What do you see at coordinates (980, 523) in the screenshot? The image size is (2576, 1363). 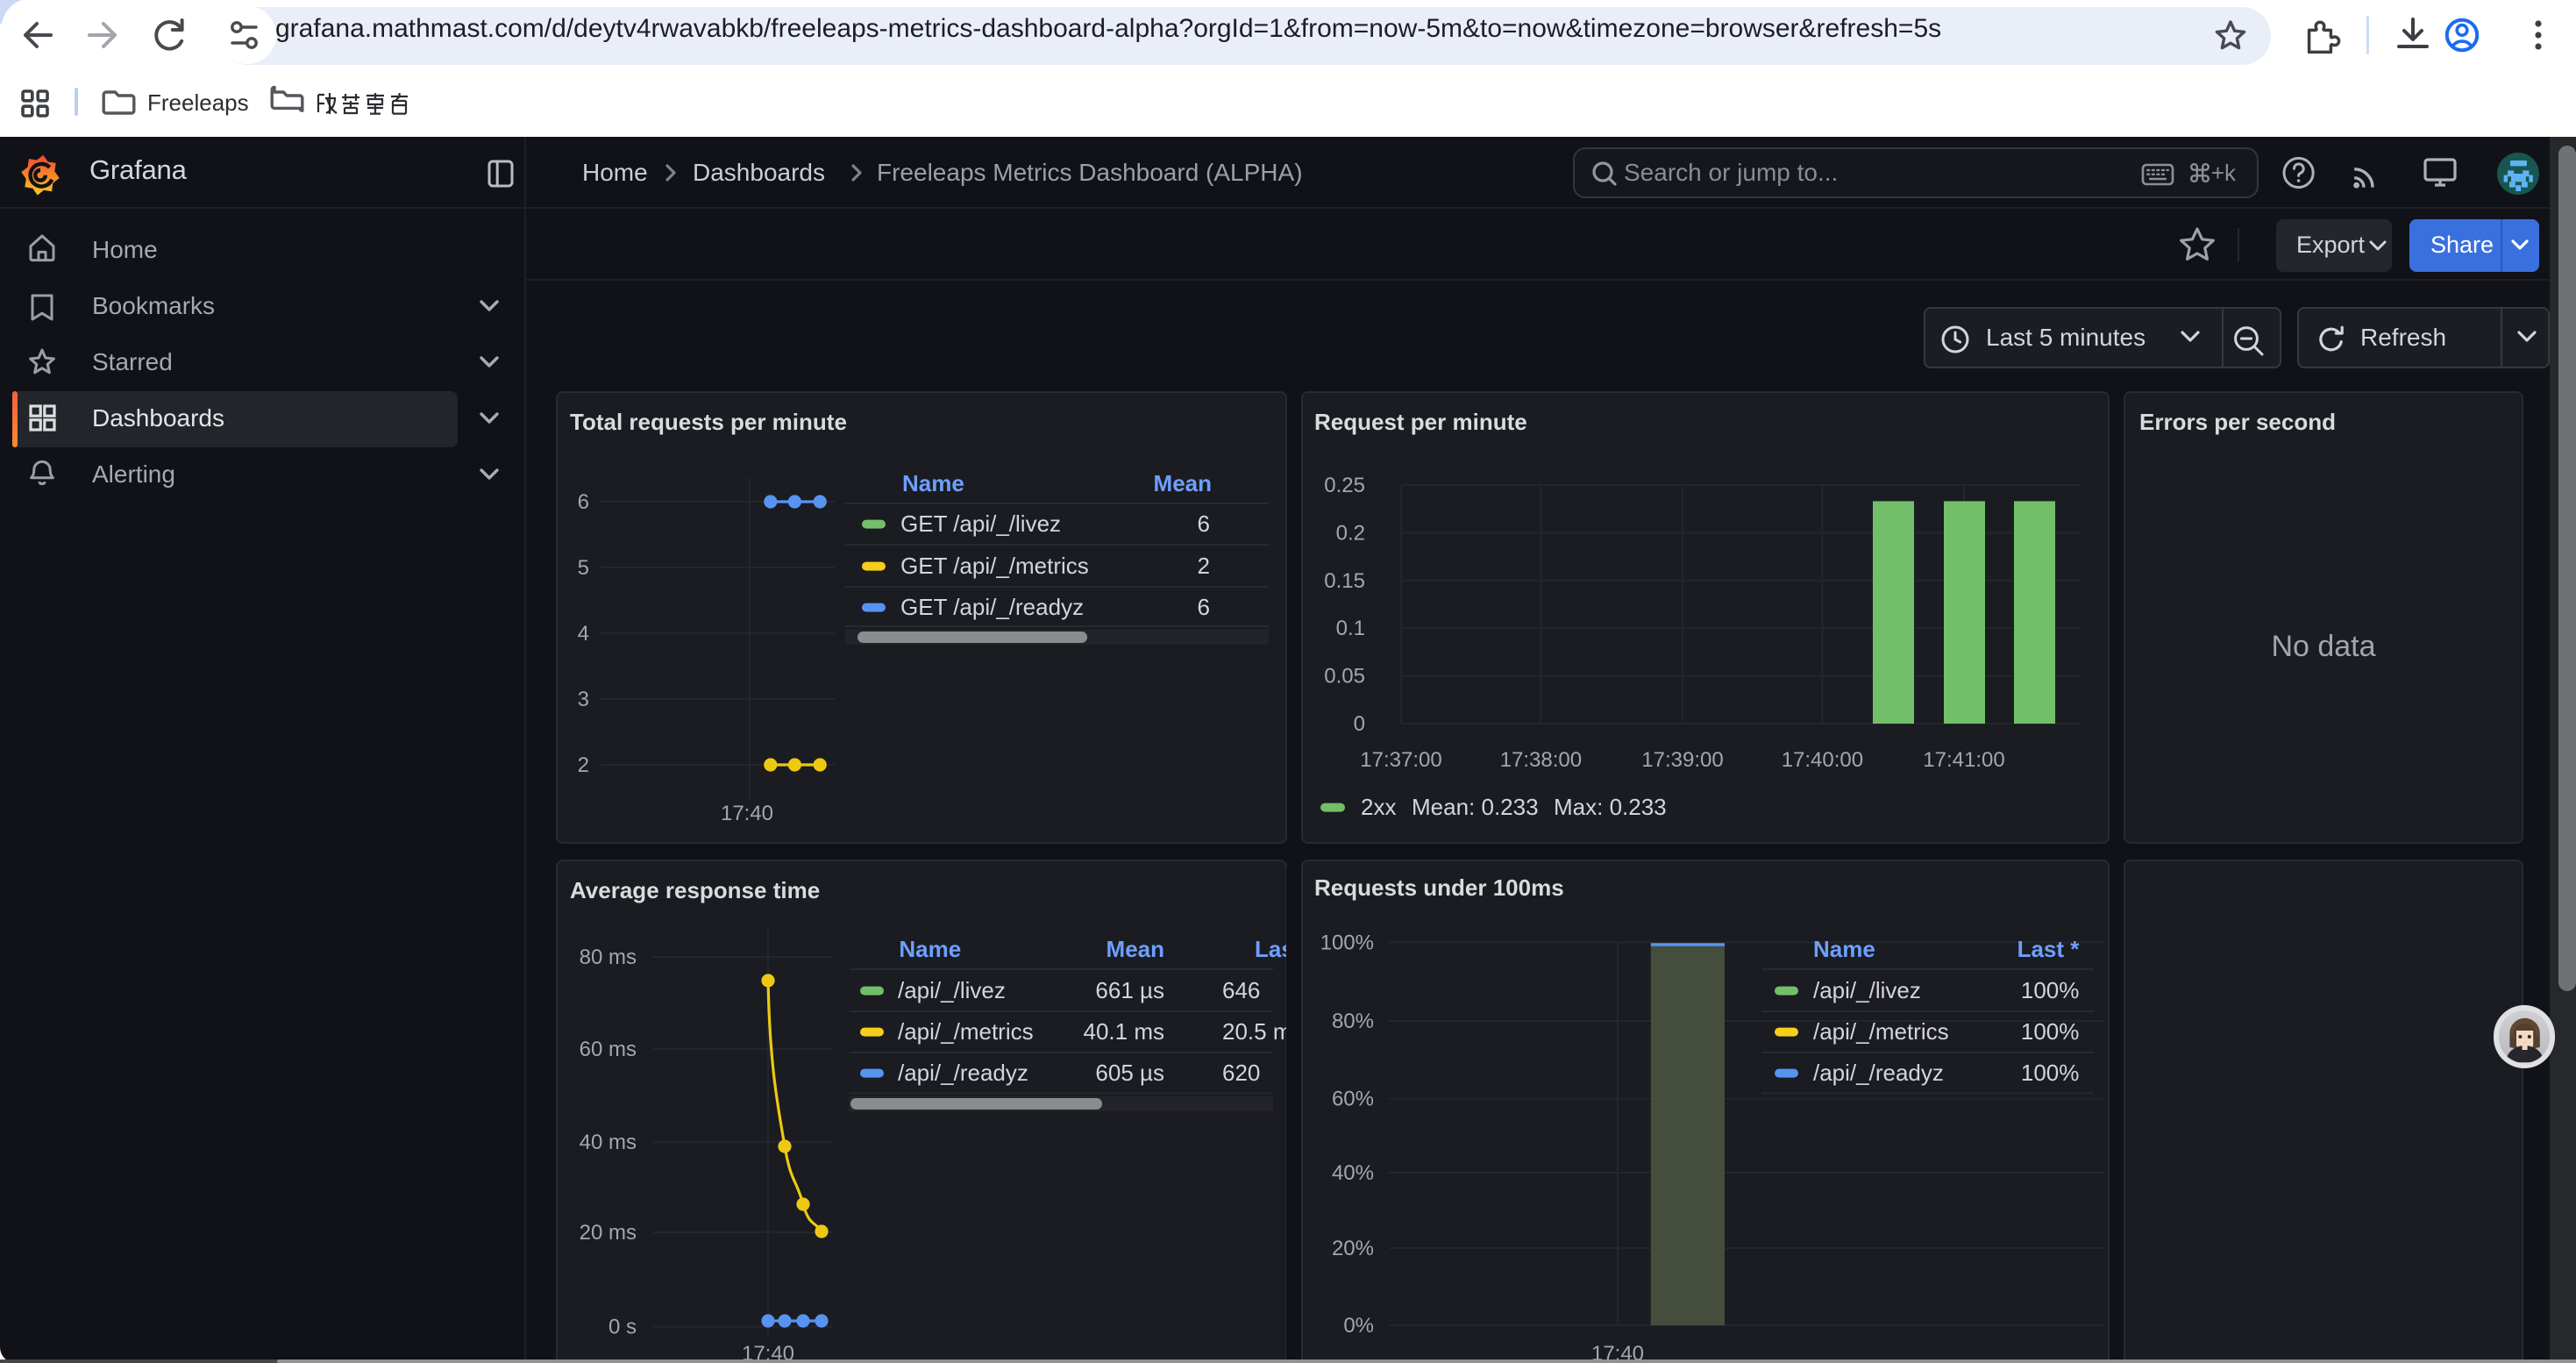 I see `svg-text: GET /api/_/livez` at bounding box center [980, 523].